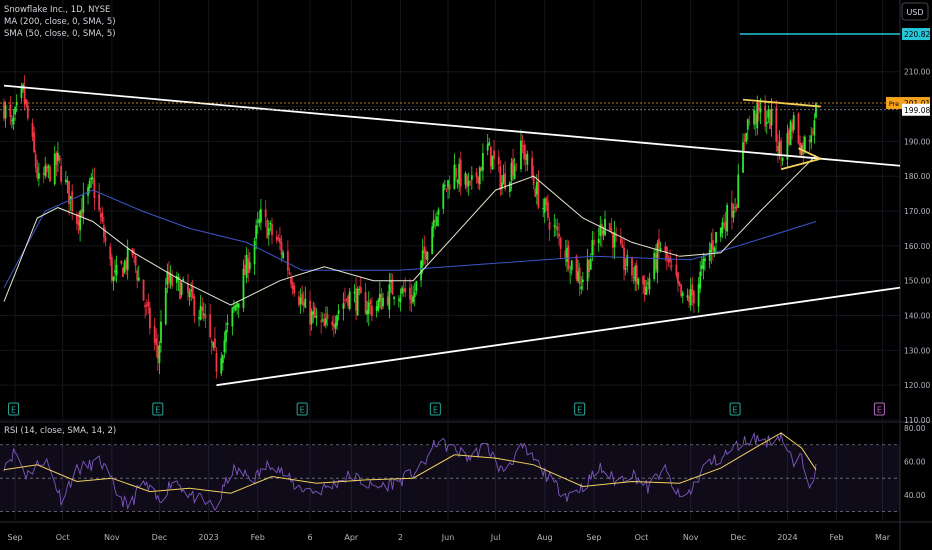 The image size is (932, 550). What do you see at coordinates (410, 463) in the screenshot?
I see `rsi-sma-line` at bounding box center [410, 463].